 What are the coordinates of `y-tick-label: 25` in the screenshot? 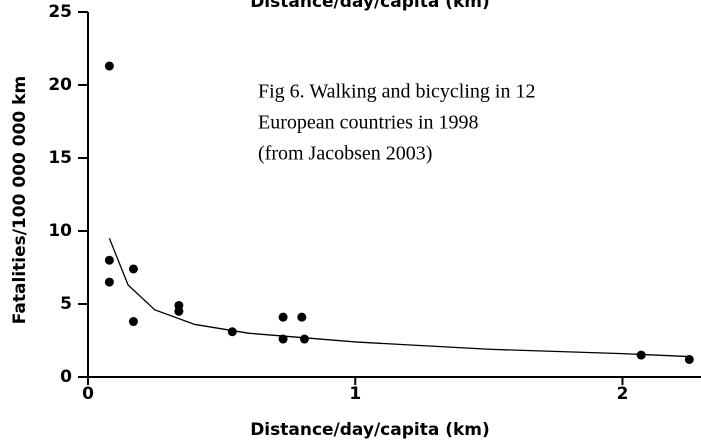 It's located at (60, 12).